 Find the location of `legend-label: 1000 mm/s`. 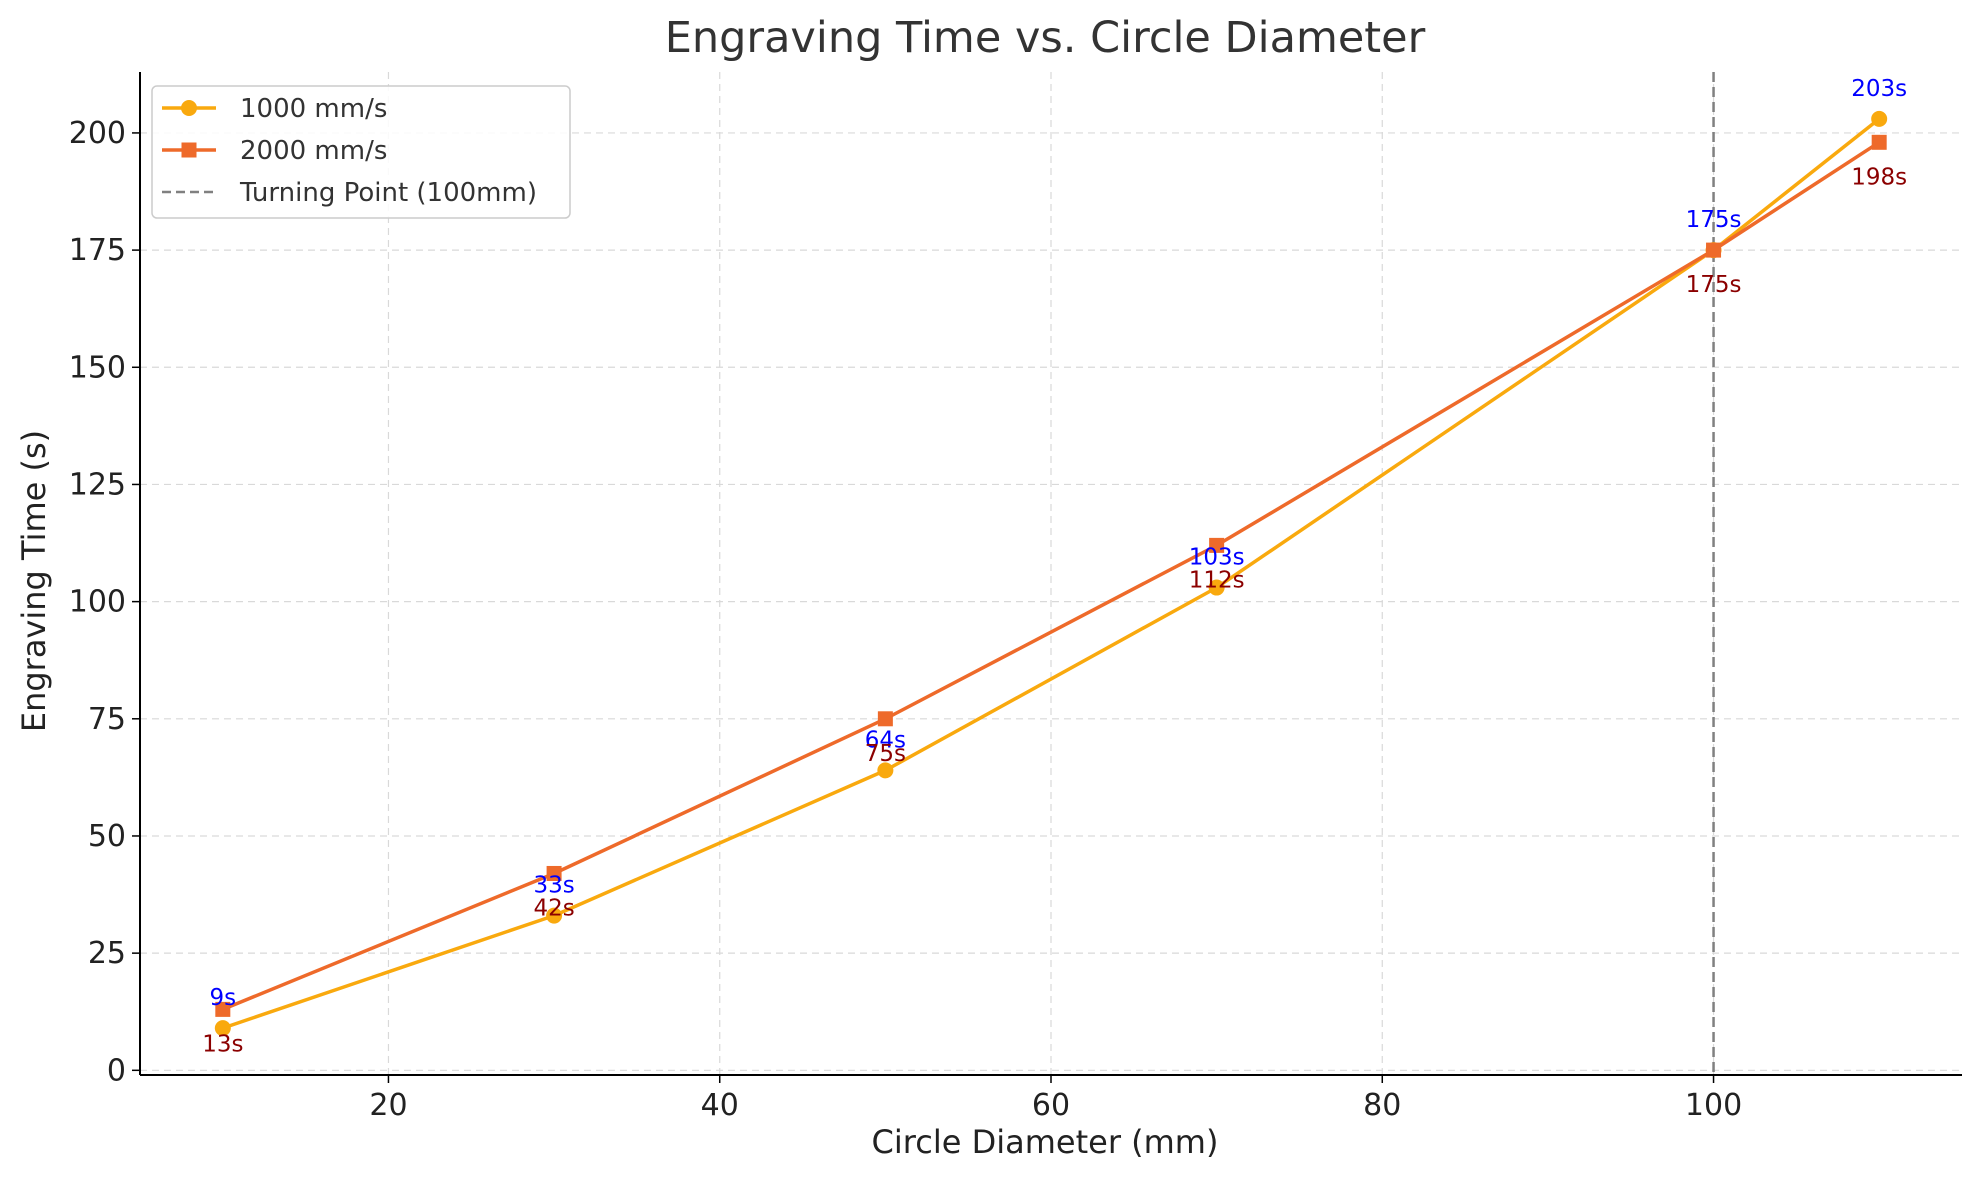

legend-label: 1000 mm/s is located at coordinates (313, 109).